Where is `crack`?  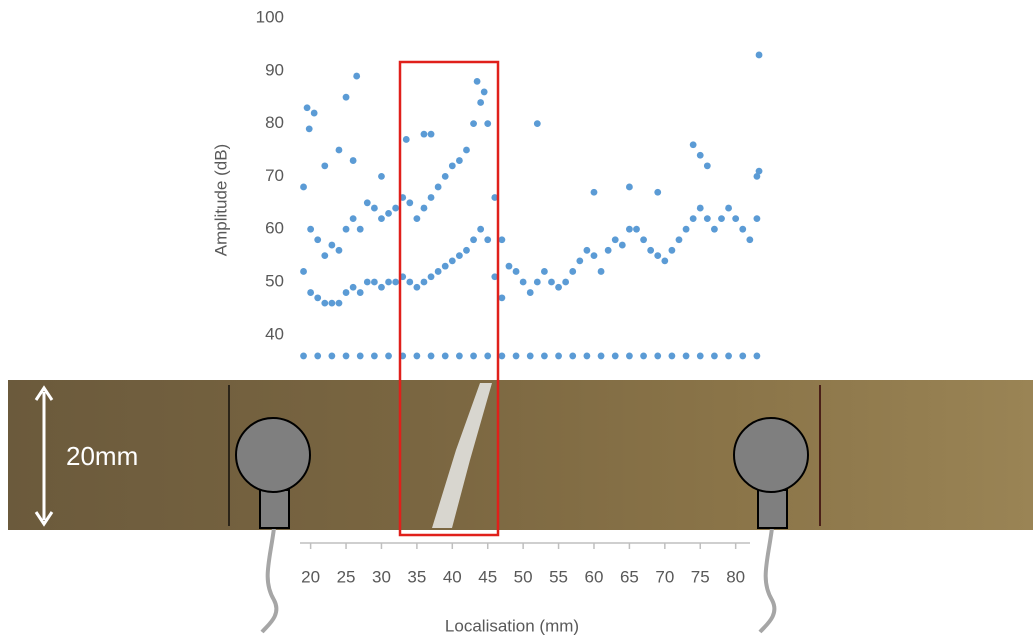
crack is located at coordinates (462, 455).